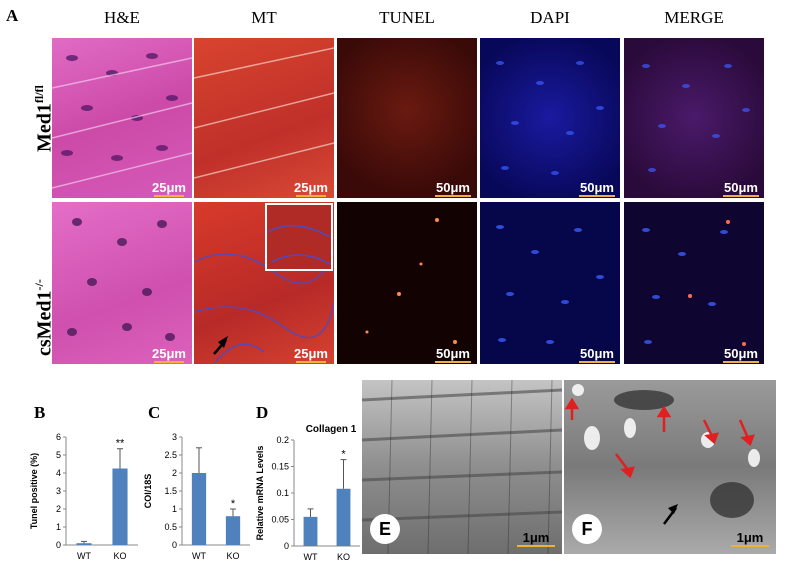 This screenshot has width=800, height=576. Describe the element at coordinates (121, 279) in the screenshot. I see `he-ko-nuclei-pattern` at that location.